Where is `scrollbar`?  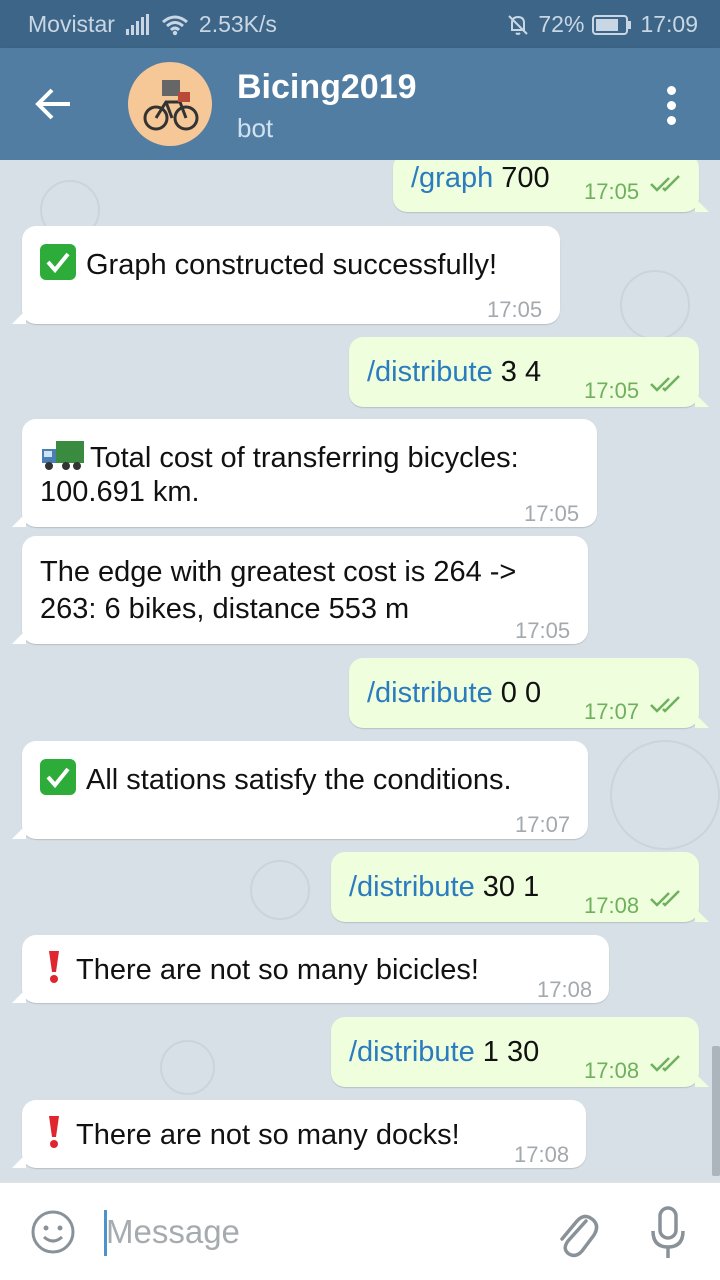
scrollbar is located at coordinates (716, 1111).